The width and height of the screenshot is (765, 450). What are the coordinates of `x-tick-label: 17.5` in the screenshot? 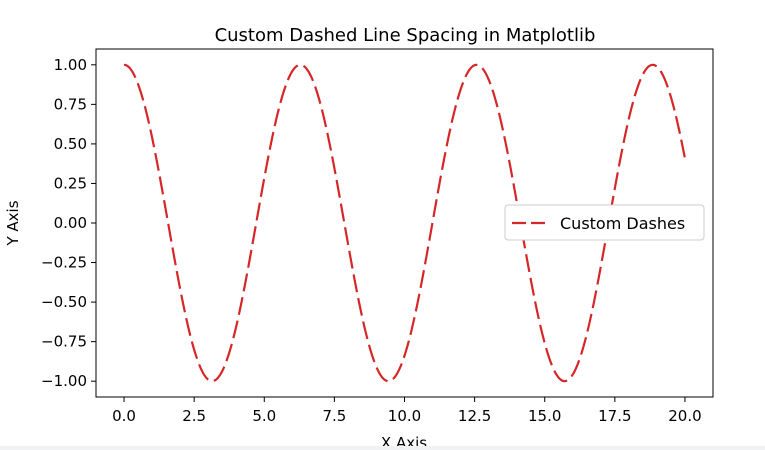 It's located at (614, 416).